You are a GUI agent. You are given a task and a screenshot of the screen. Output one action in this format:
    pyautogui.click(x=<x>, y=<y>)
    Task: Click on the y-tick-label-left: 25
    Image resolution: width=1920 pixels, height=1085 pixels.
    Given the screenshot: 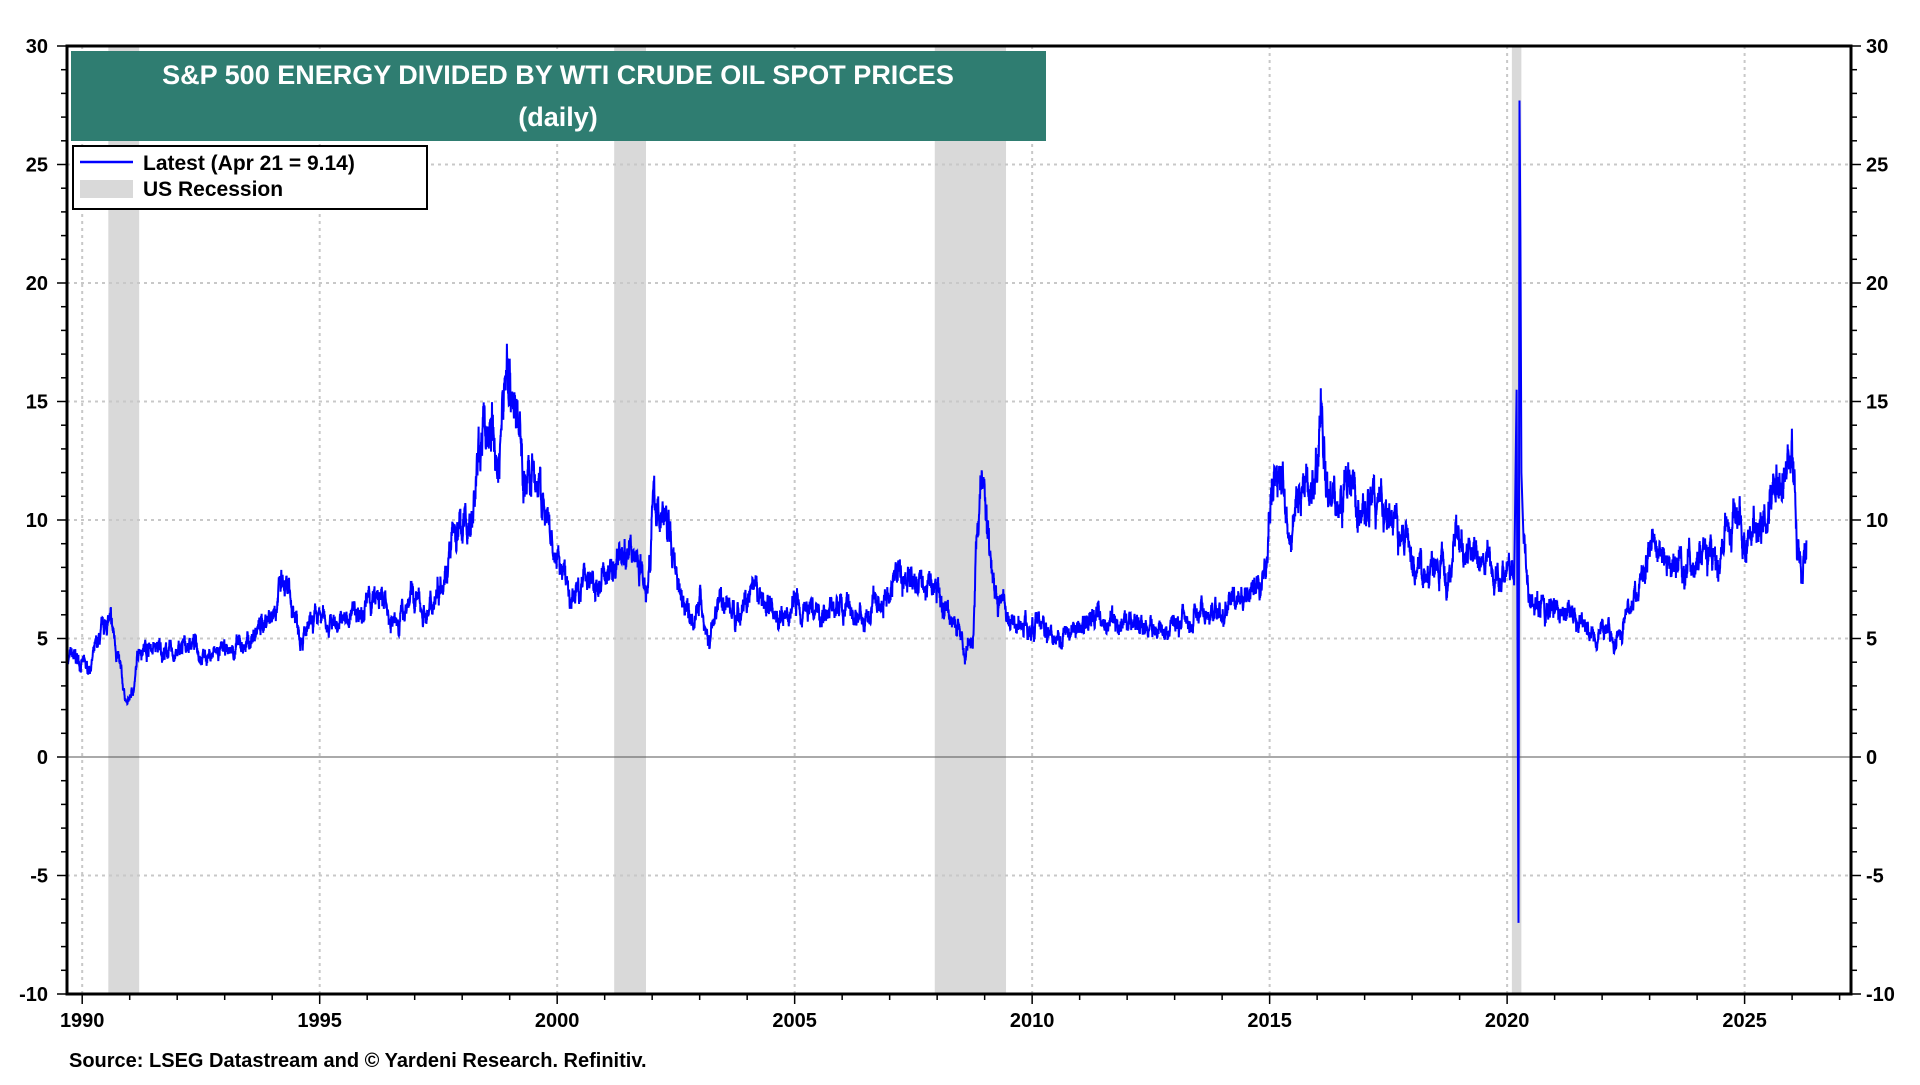 What is the action you would take?
    pyautogui.click(x=37, y=166)
    